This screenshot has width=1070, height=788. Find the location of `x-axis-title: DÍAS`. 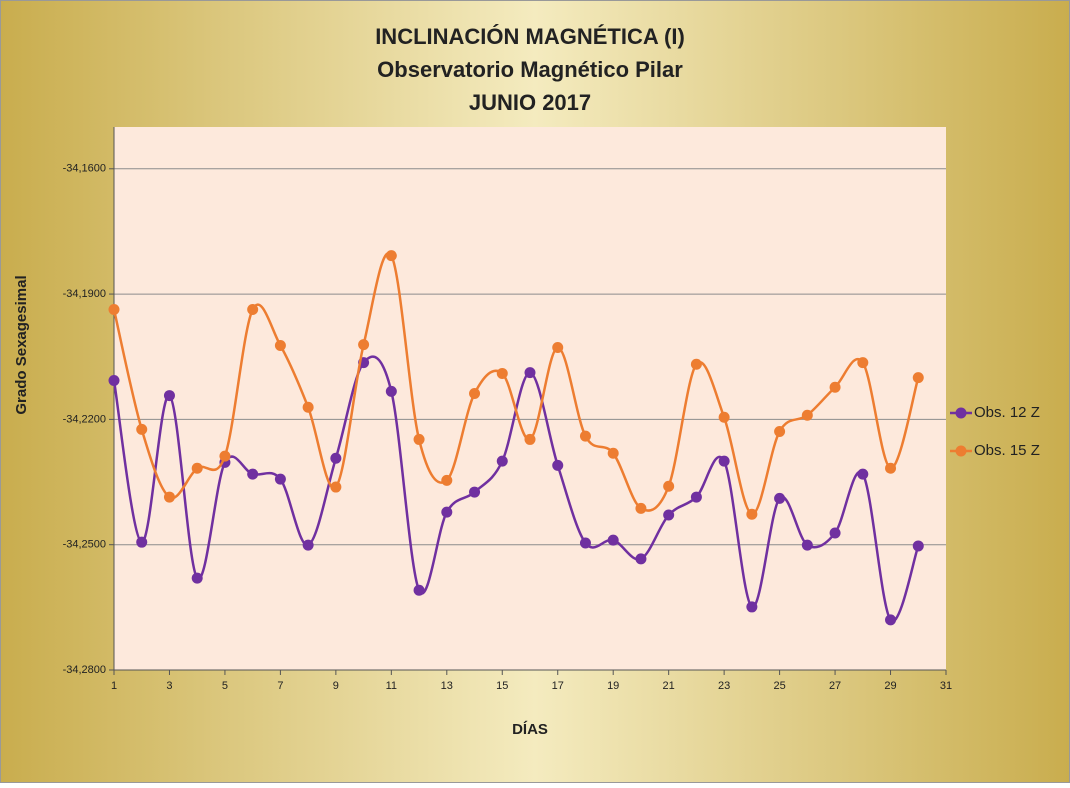

x-axis-title: DÍAS is located at coordinates (530, 729).